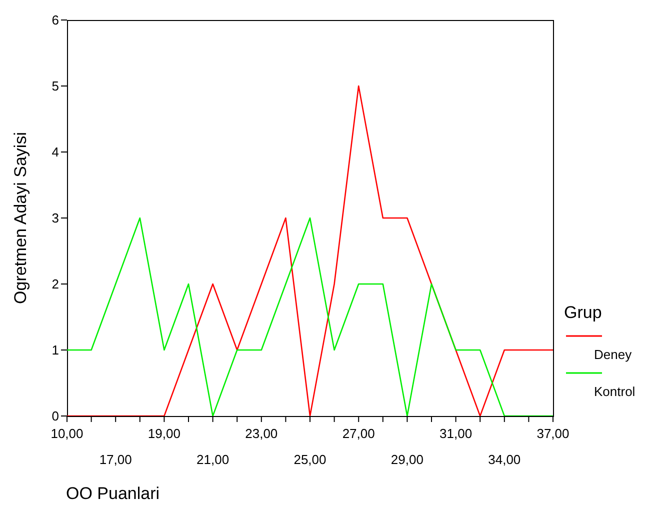 This screenshot has width=646, height=517. Describe the element at coordinates (55, 86) in the screenshot. I see `y-tick-label: 5` at that location.